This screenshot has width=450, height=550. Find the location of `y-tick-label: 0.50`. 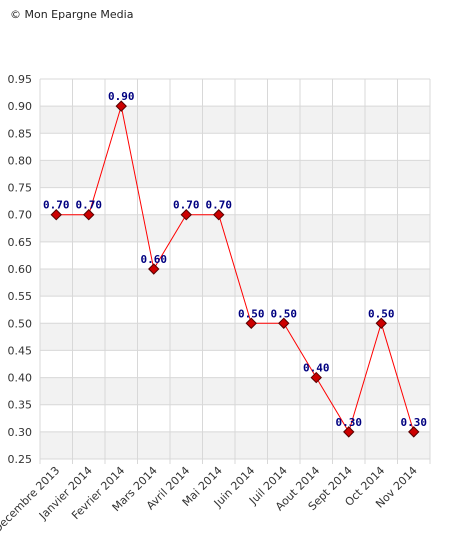

y-tick-label: 0.50 is located at coordinates (20, 323).